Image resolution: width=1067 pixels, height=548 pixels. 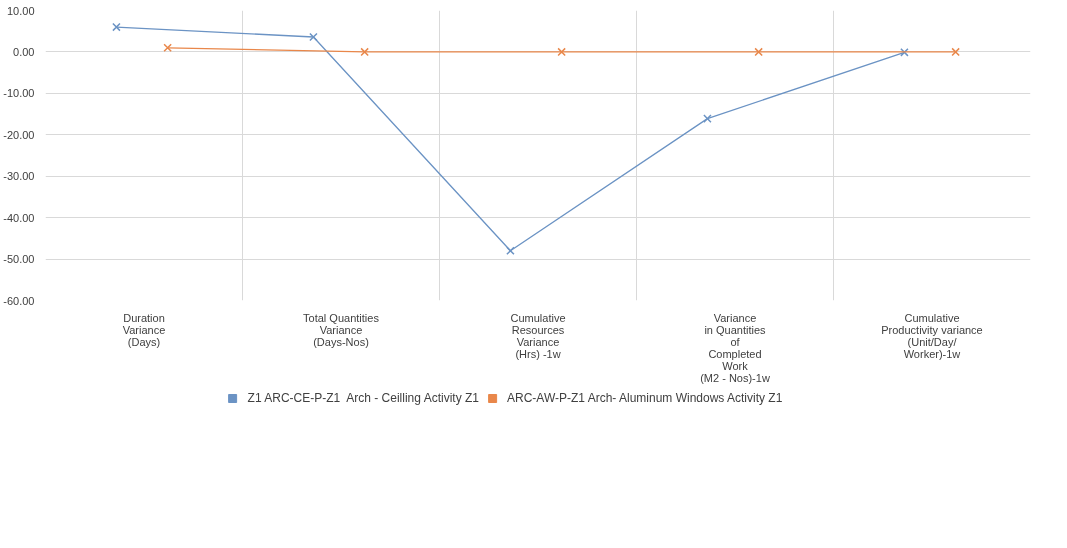 What do you see at coordinates (538, 335) in the screenshot?
I see `x-tick-label: Cumulative Resources Variance (Hrs) -1w` at bounding box center [538, 335].